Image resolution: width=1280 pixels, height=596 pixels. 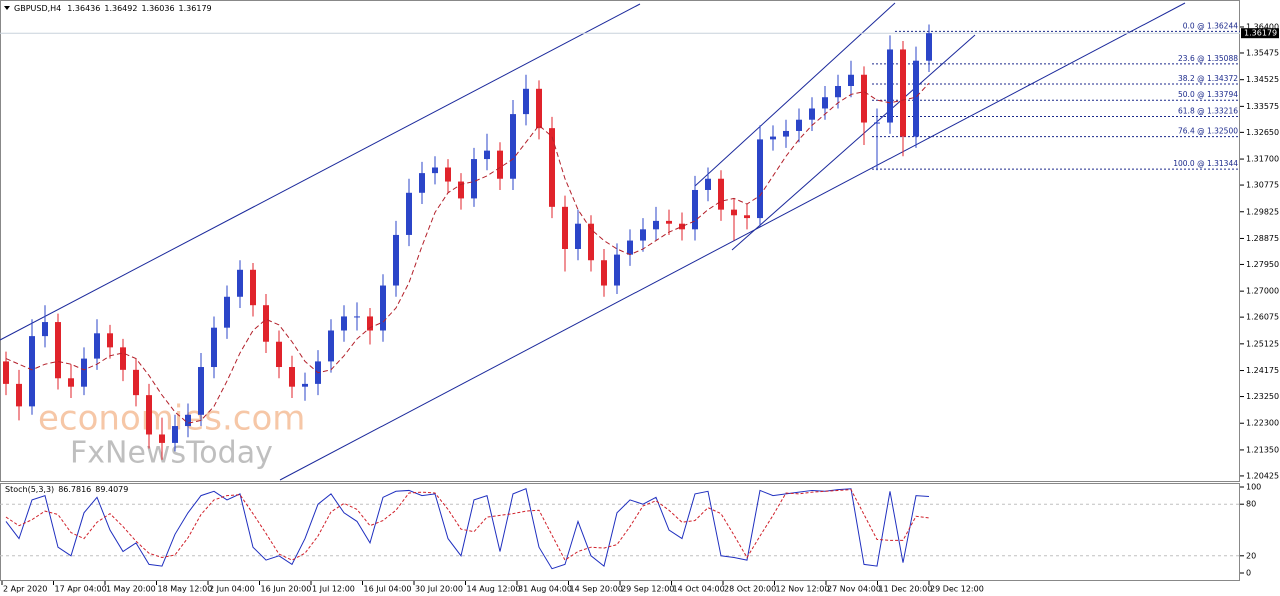 What do you see at coordinates (1262, 211) in the screenshot?
I see `y-tick-label: 1.29825` at bounding box center [1262, 211].